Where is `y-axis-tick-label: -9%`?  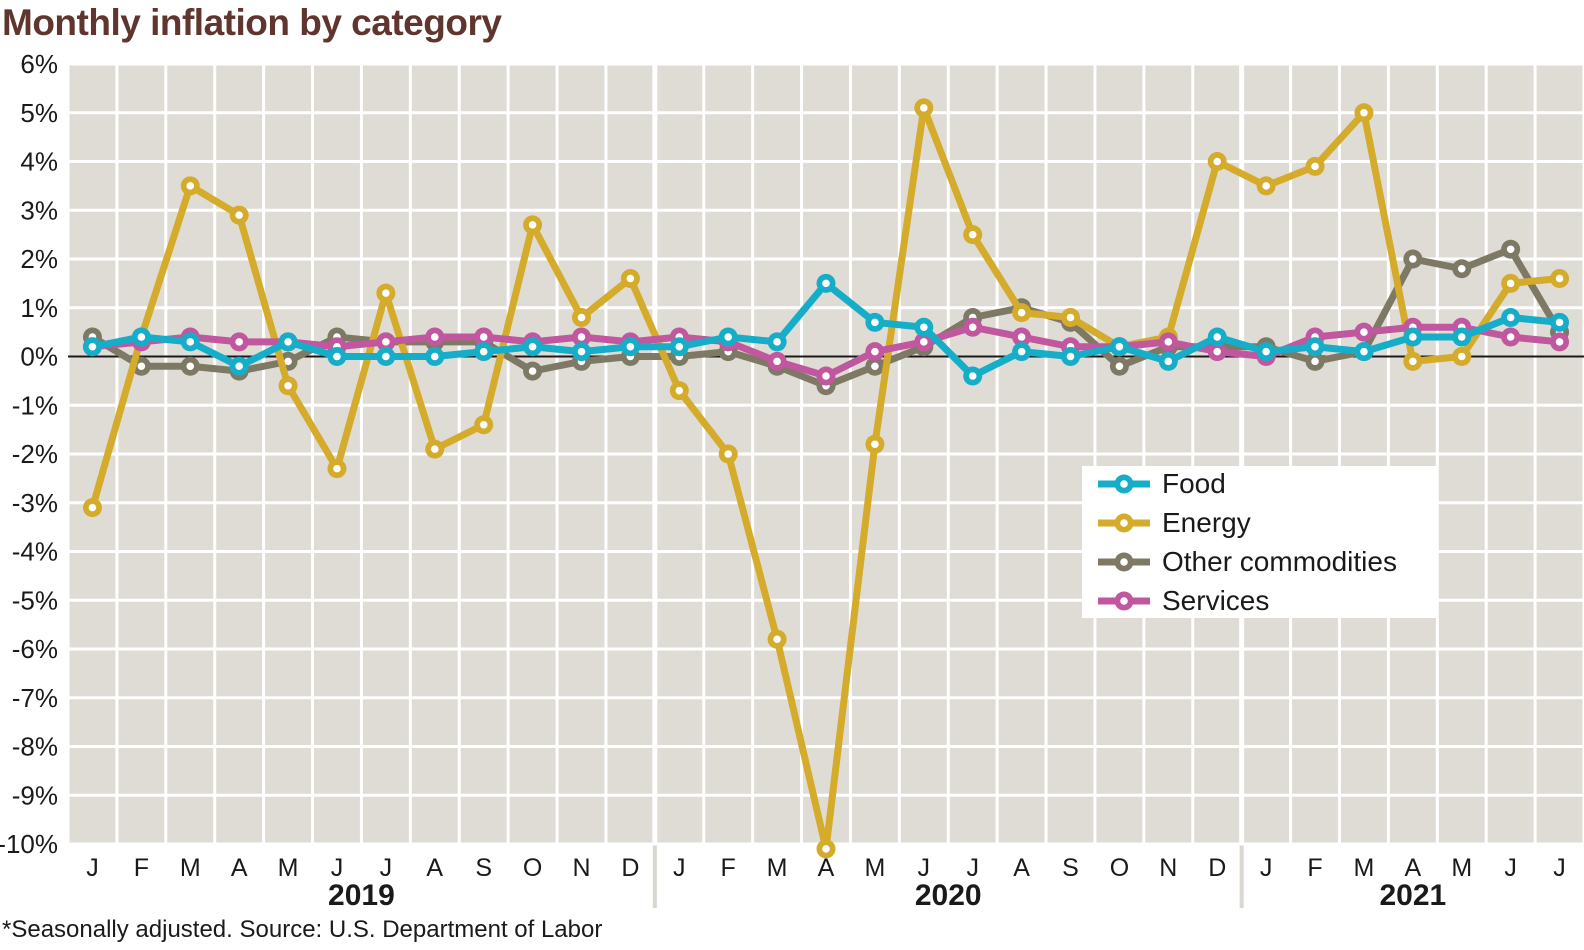 y-axis-tick-label: -9% is located at coordinates (35, 795).